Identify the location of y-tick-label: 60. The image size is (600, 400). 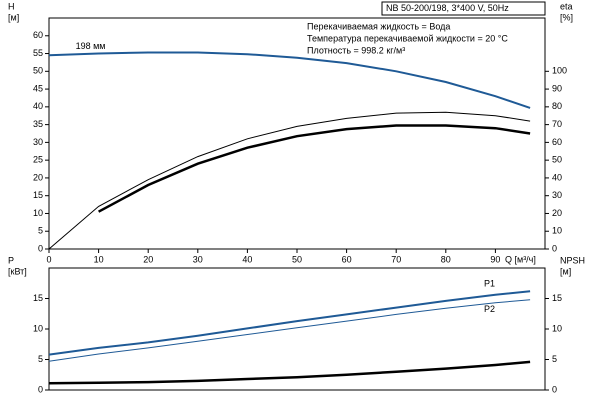
(38, 35).